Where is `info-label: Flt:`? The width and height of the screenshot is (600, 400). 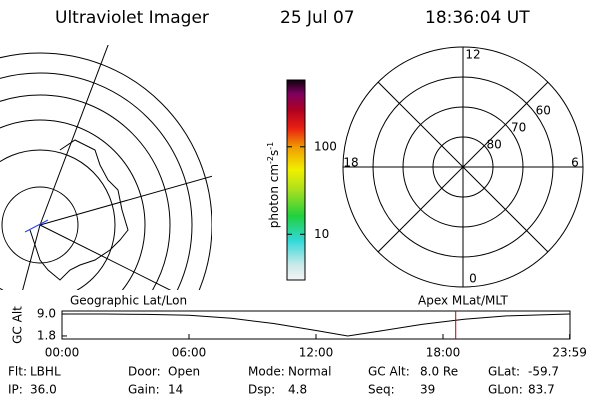 info-label: Flt: is located at coordinates (17, 372).